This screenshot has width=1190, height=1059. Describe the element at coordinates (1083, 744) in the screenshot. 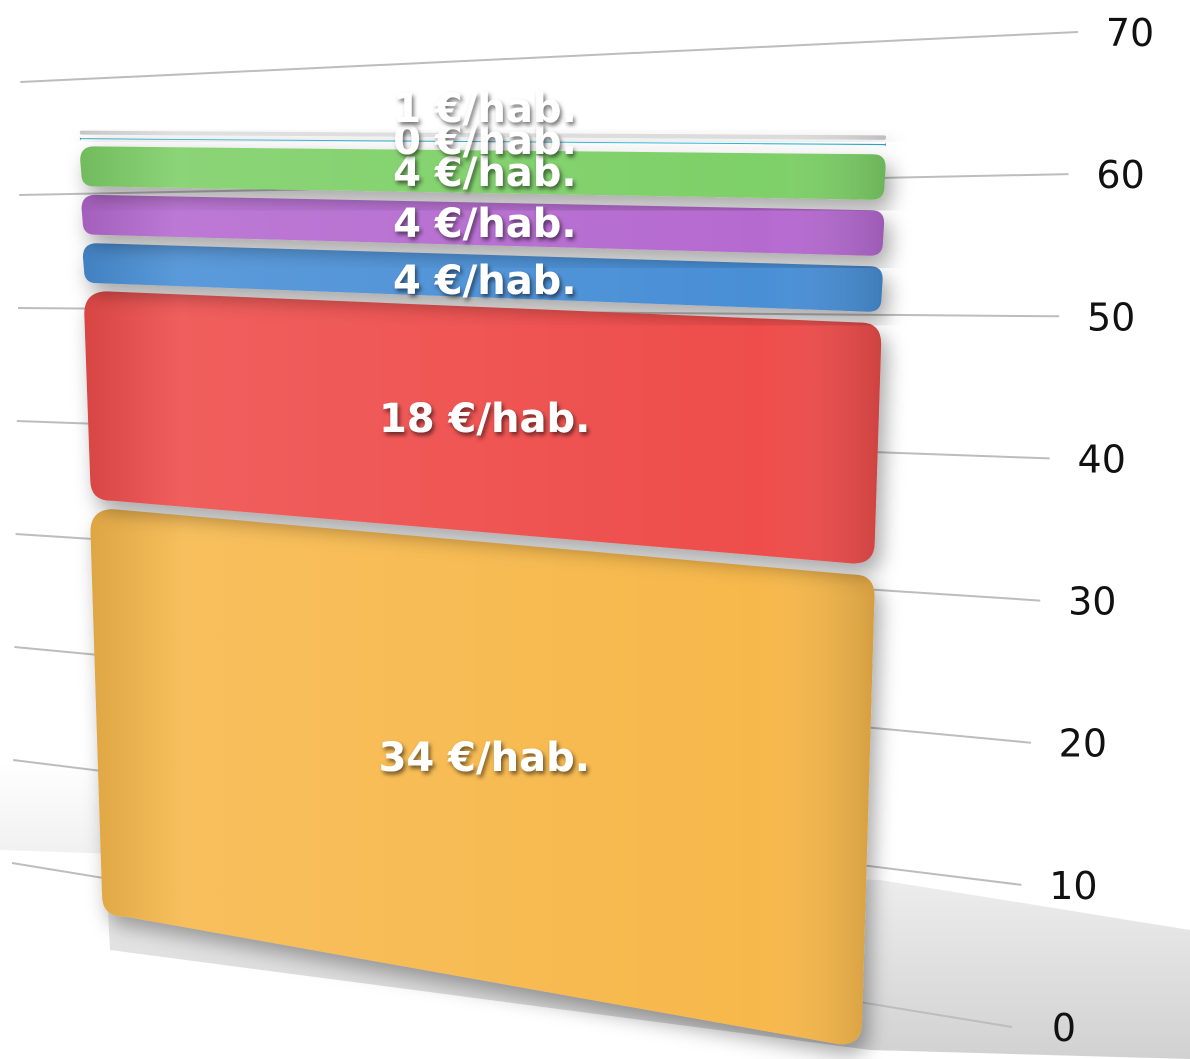

I see `y-tick-label: 20` at that location.